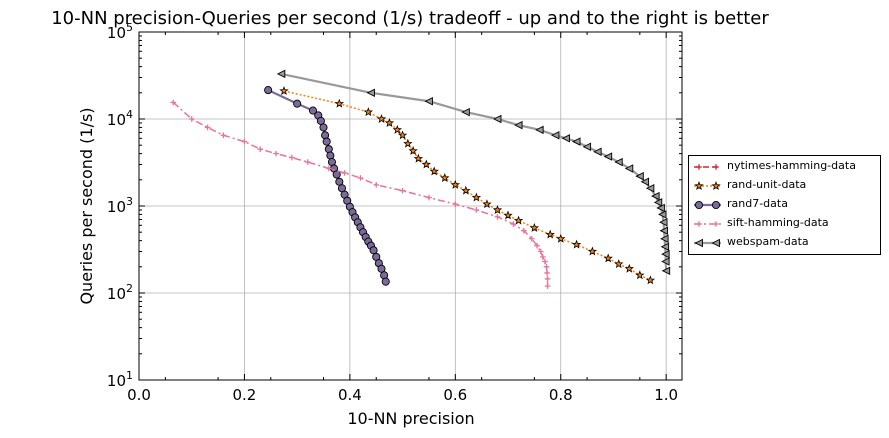 This screenshot has width=889, height=438. I want to click on y-tick-label: 10², so click(120, 292).